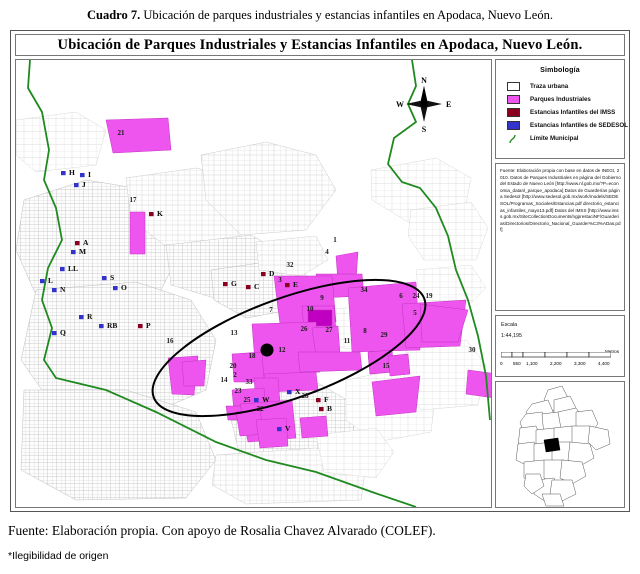  What do you see at coordinates (284, 428) in the screenshot?
I see `estancia-marker-v: V` at bounding box center [284, 428].